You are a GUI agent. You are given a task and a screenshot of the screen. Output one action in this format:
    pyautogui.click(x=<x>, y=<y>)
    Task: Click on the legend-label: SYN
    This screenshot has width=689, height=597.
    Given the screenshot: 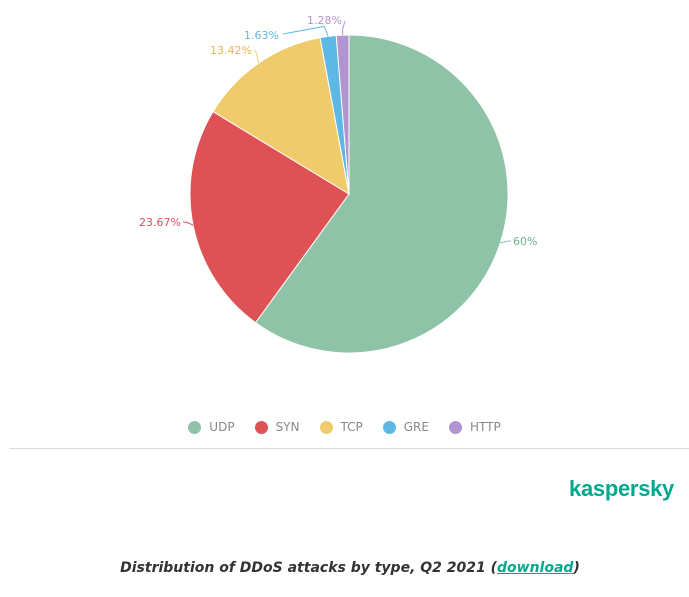 What is the action you would take?
    pyautogui.click(x=287, y=427)
    